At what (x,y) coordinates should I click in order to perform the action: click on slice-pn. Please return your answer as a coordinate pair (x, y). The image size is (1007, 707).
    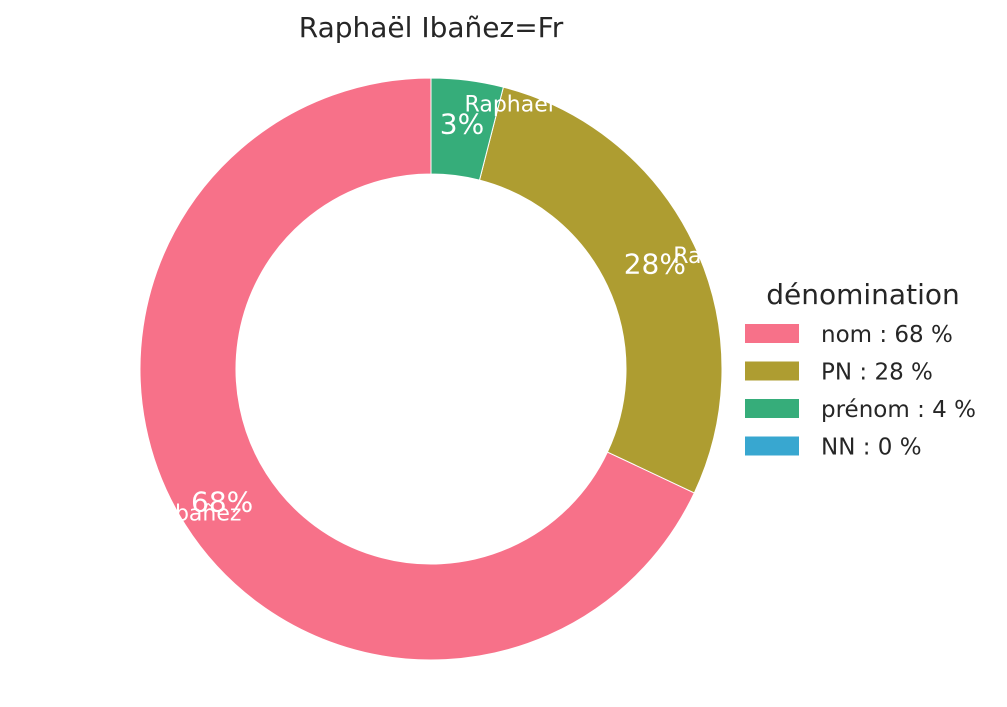
    Looking at the image, I should click on (600, 290).